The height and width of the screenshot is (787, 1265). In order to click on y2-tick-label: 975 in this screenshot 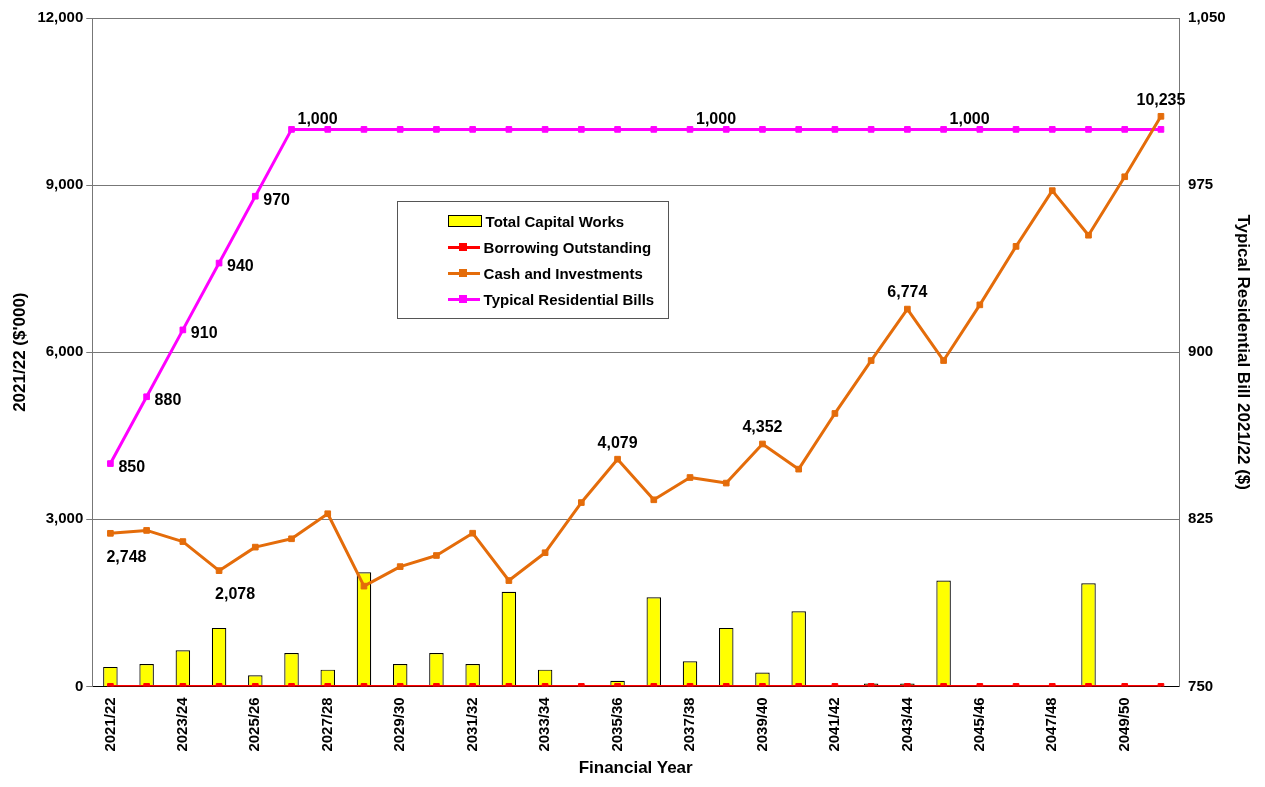, I will do `click(1201, 184)`.